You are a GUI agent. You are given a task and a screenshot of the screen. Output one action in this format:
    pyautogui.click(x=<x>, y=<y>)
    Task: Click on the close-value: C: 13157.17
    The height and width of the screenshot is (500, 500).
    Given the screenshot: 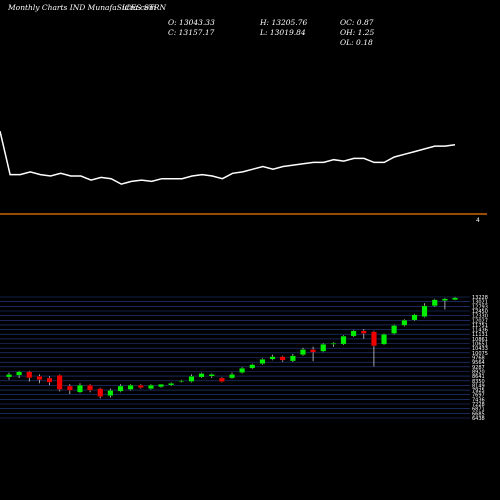 What is the action you would take?
    pyautogui.click(x=191, y=32)
    